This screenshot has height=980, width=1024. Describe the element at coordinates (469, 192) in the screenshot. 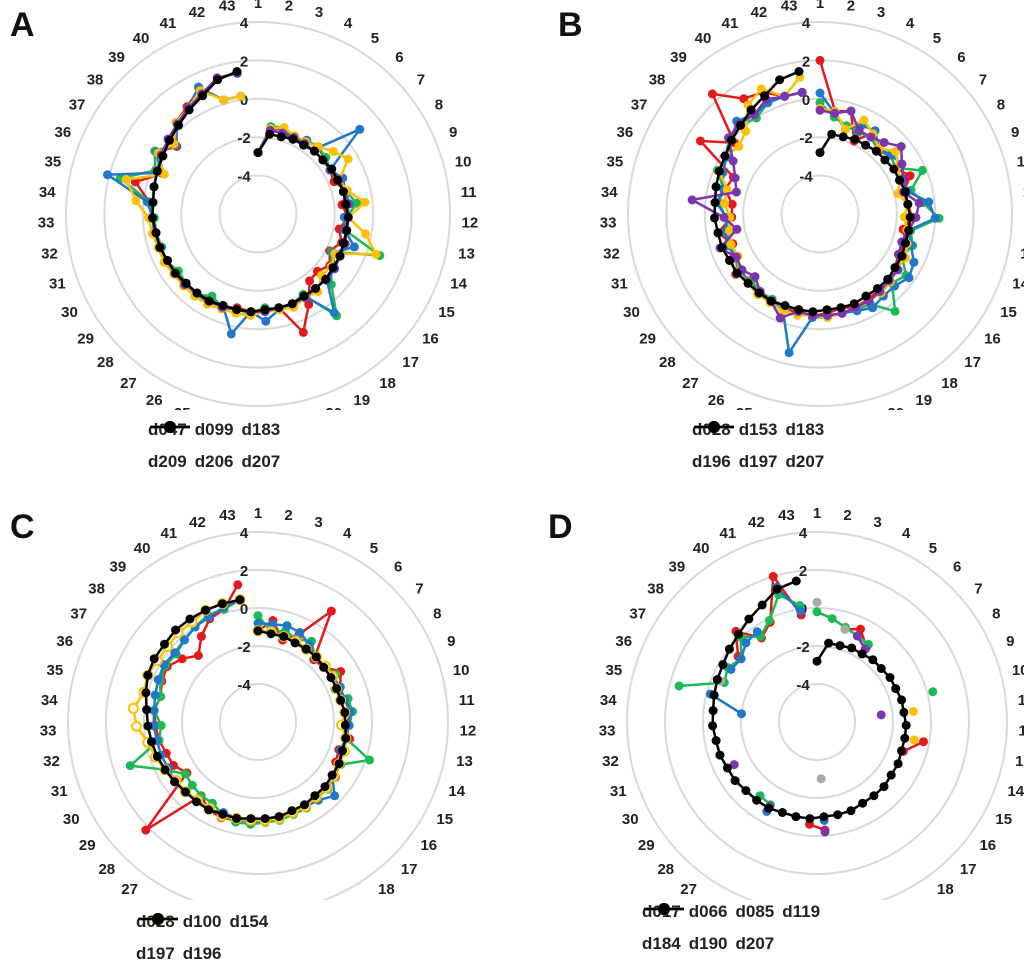

I see `category-label: 11` at that location.